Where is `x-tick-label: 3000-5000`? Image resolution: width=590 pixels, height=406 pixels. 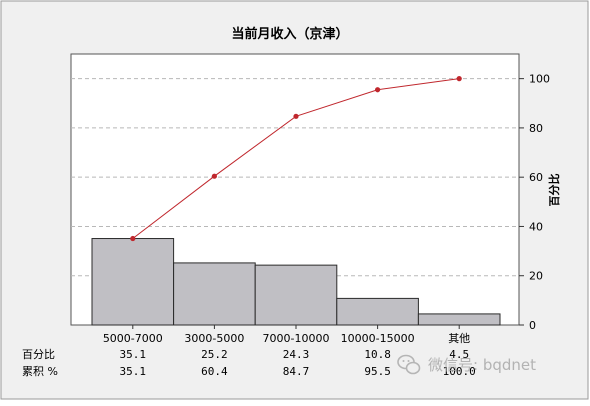 x-tick-label: 3000-5000 is located at coordinates (214, 338).